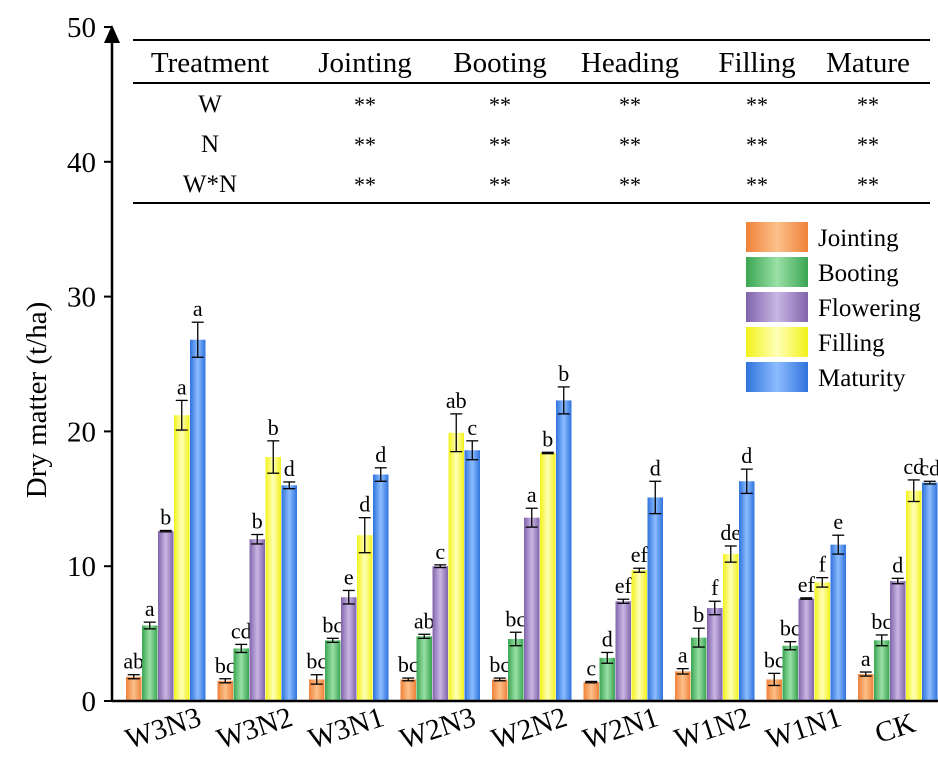 The width and height of the screenshot is (938, 783). What do you see at coordinates (81, 28) in the screenshot?
I see `y-tick-label: 50` at bounding box center [81, 28].